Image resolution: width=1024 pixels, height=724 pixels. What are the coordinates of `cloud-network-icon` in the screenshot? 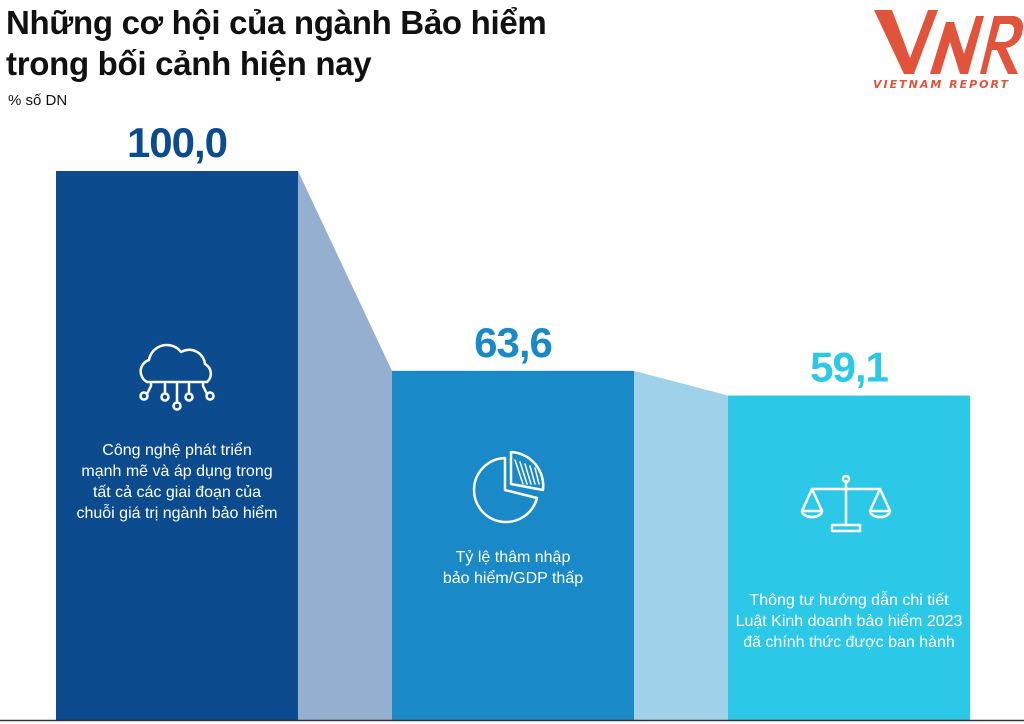 It's located at (177, 377).